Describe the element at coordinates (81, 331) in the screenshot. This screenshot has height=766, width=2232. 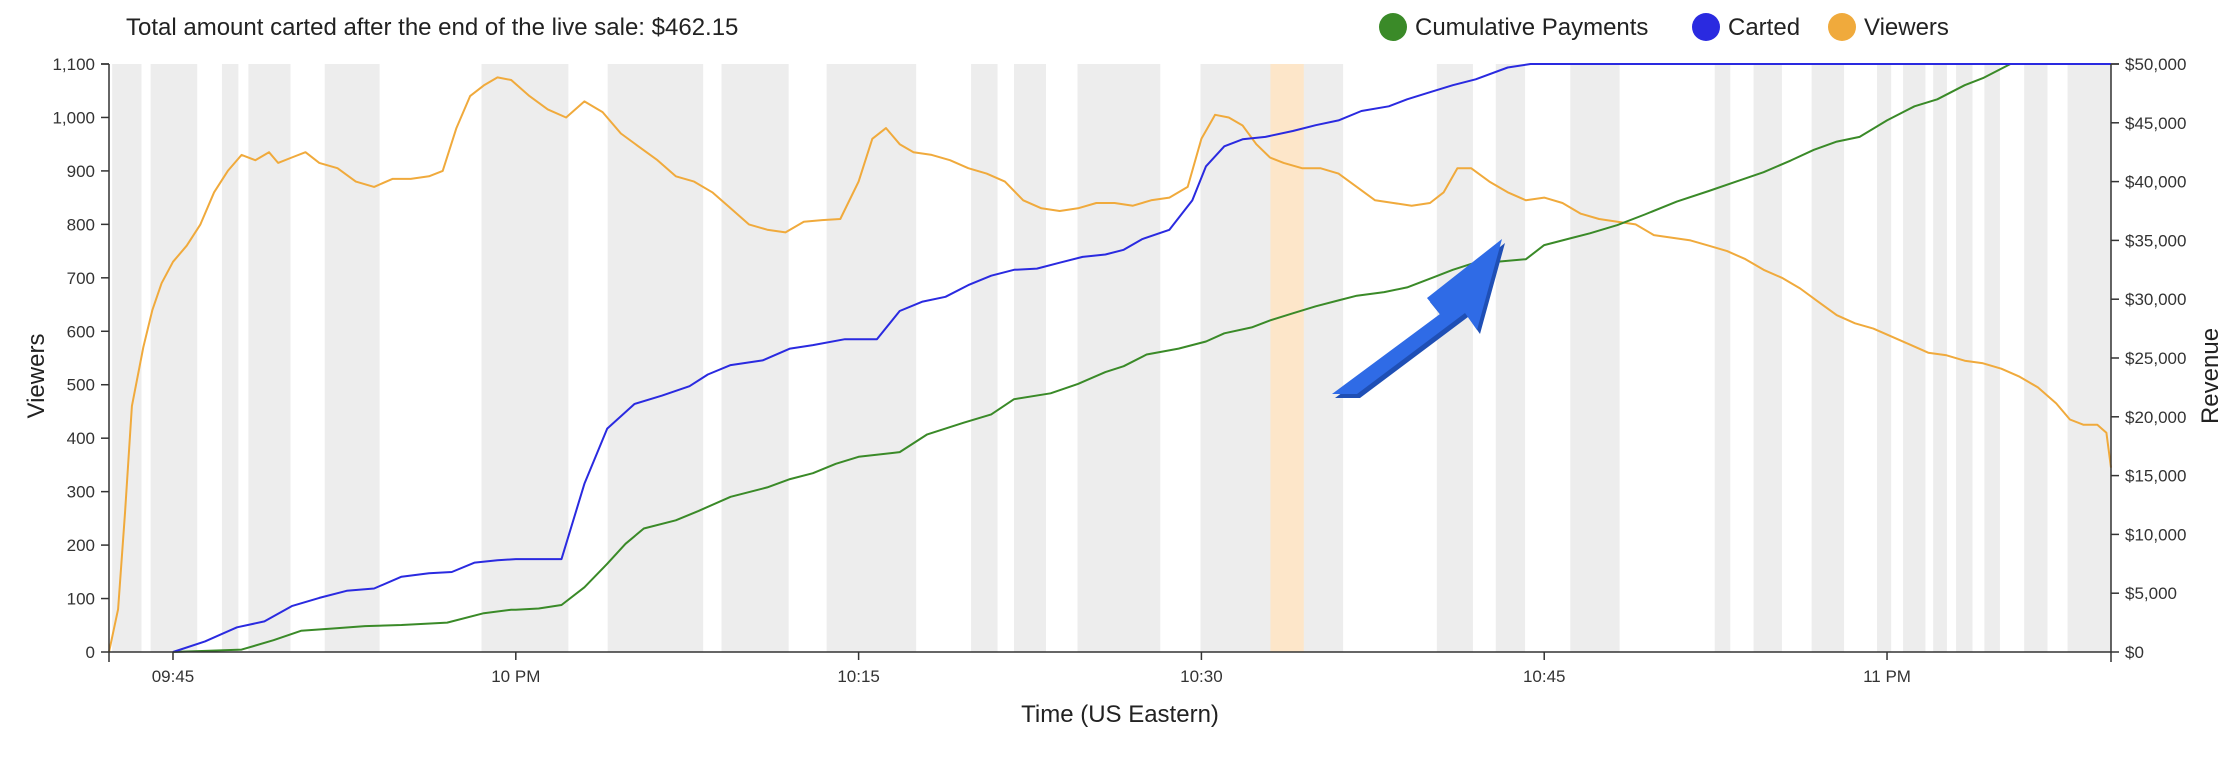
I see `y-tick-label-left: 600` at that location.